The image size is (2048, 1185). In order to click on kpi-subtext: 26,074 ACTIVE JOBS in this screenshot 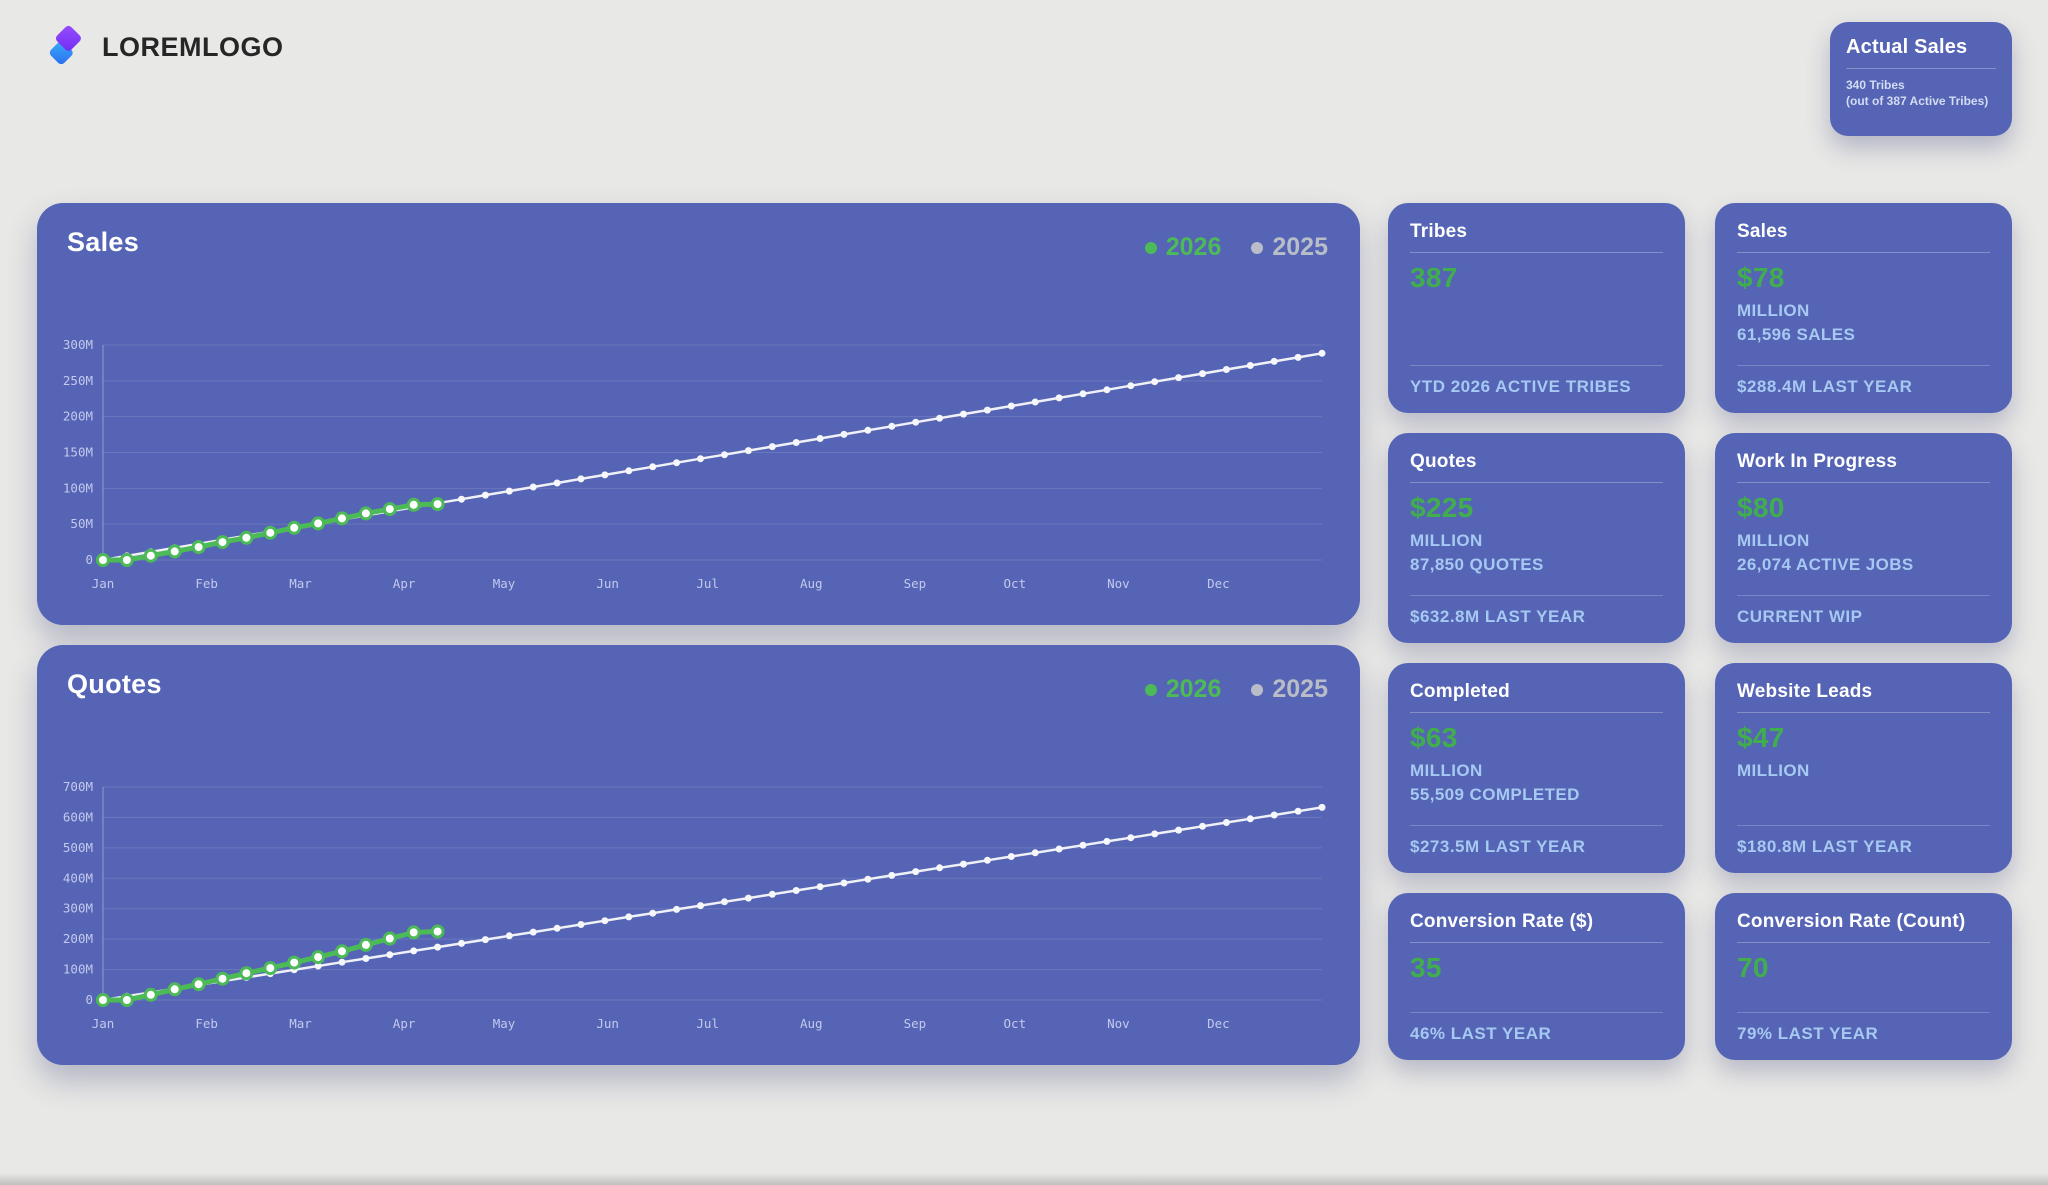, I will do `click(1825, 564)`.